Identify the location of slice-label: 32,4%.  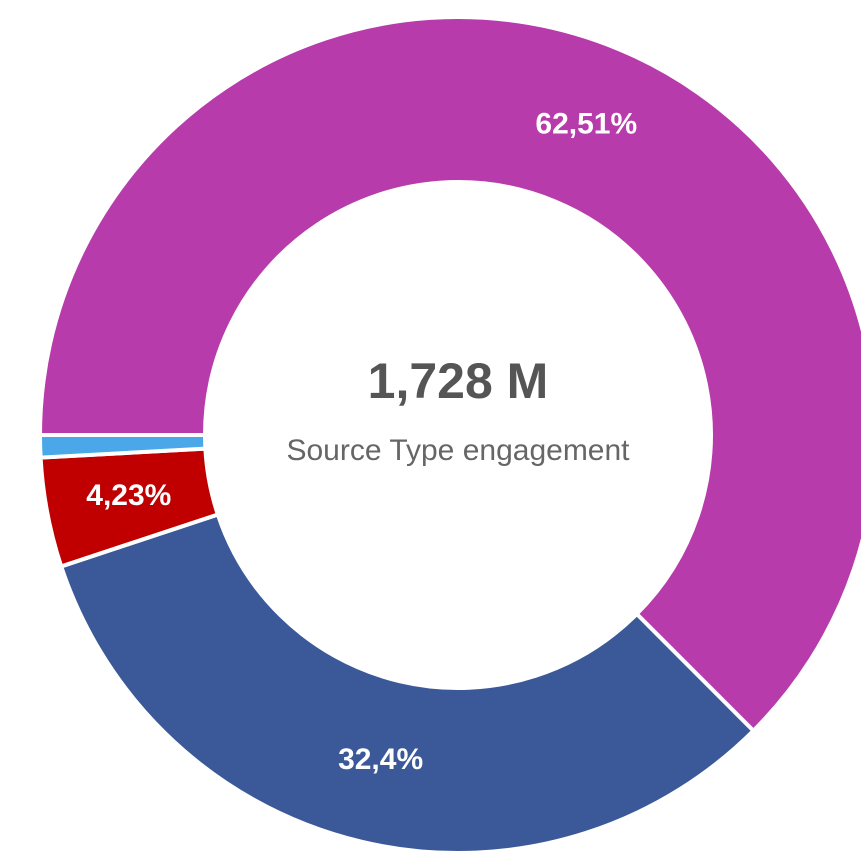
(380, 759).